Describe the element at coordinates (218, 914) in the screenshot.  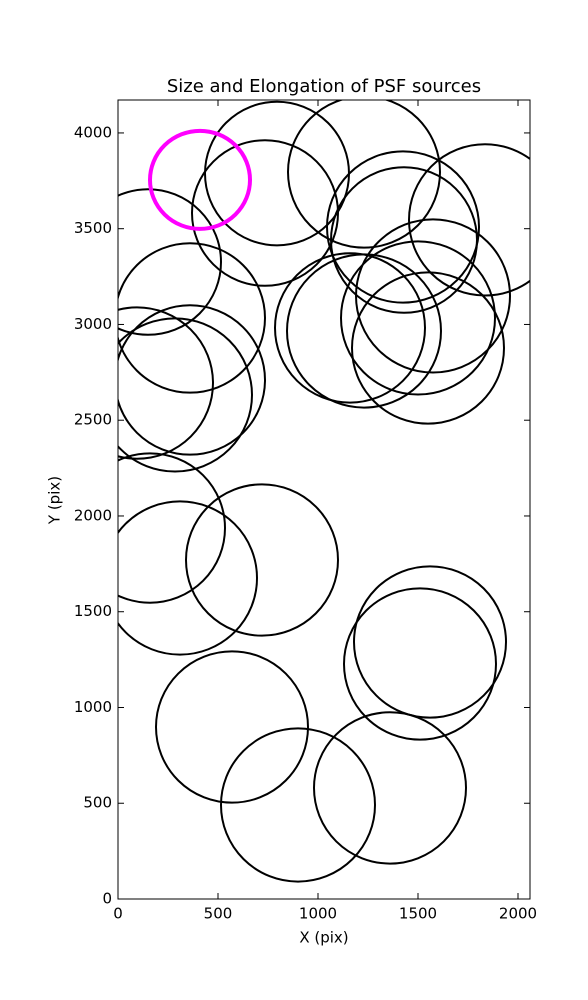
I see `x-tick-label: 500` at that location.